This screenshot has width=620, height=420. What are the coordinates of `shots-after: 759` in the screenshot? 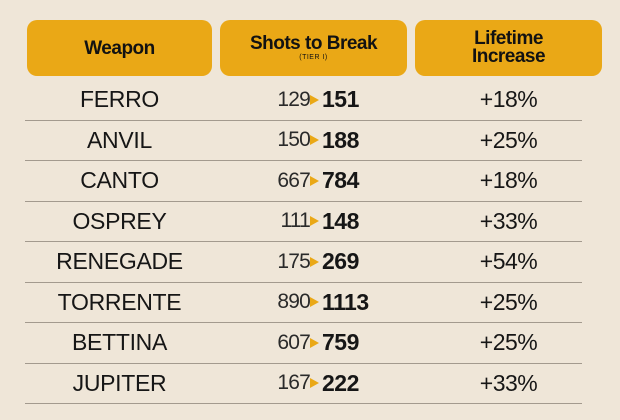 It's located at (340, 342).